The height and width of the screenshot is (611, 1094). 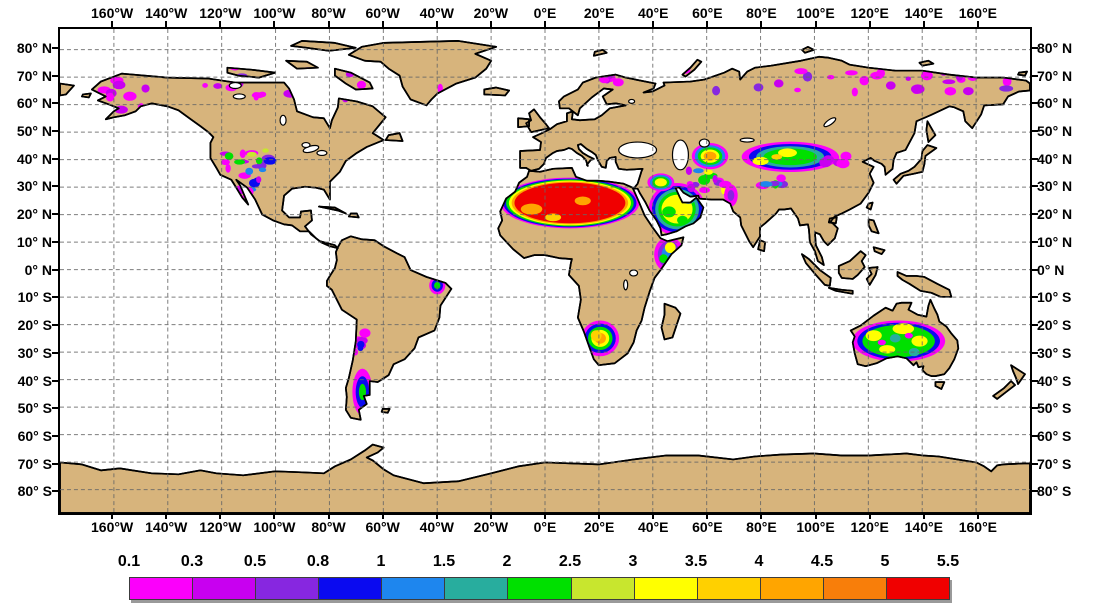 What do you see at coordinates (1054, 380) in the screenshot?
I see `lat-tick-label-right: 40° S` at bounding box center [1054, 380].